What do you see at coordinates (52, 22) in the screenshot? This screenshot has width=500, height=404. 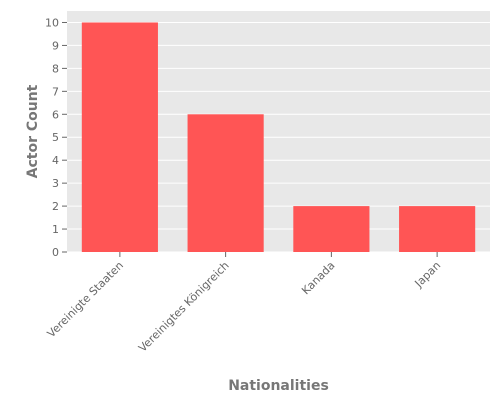 I see `y-tick-label: 10` at bounding box center [52, 22].